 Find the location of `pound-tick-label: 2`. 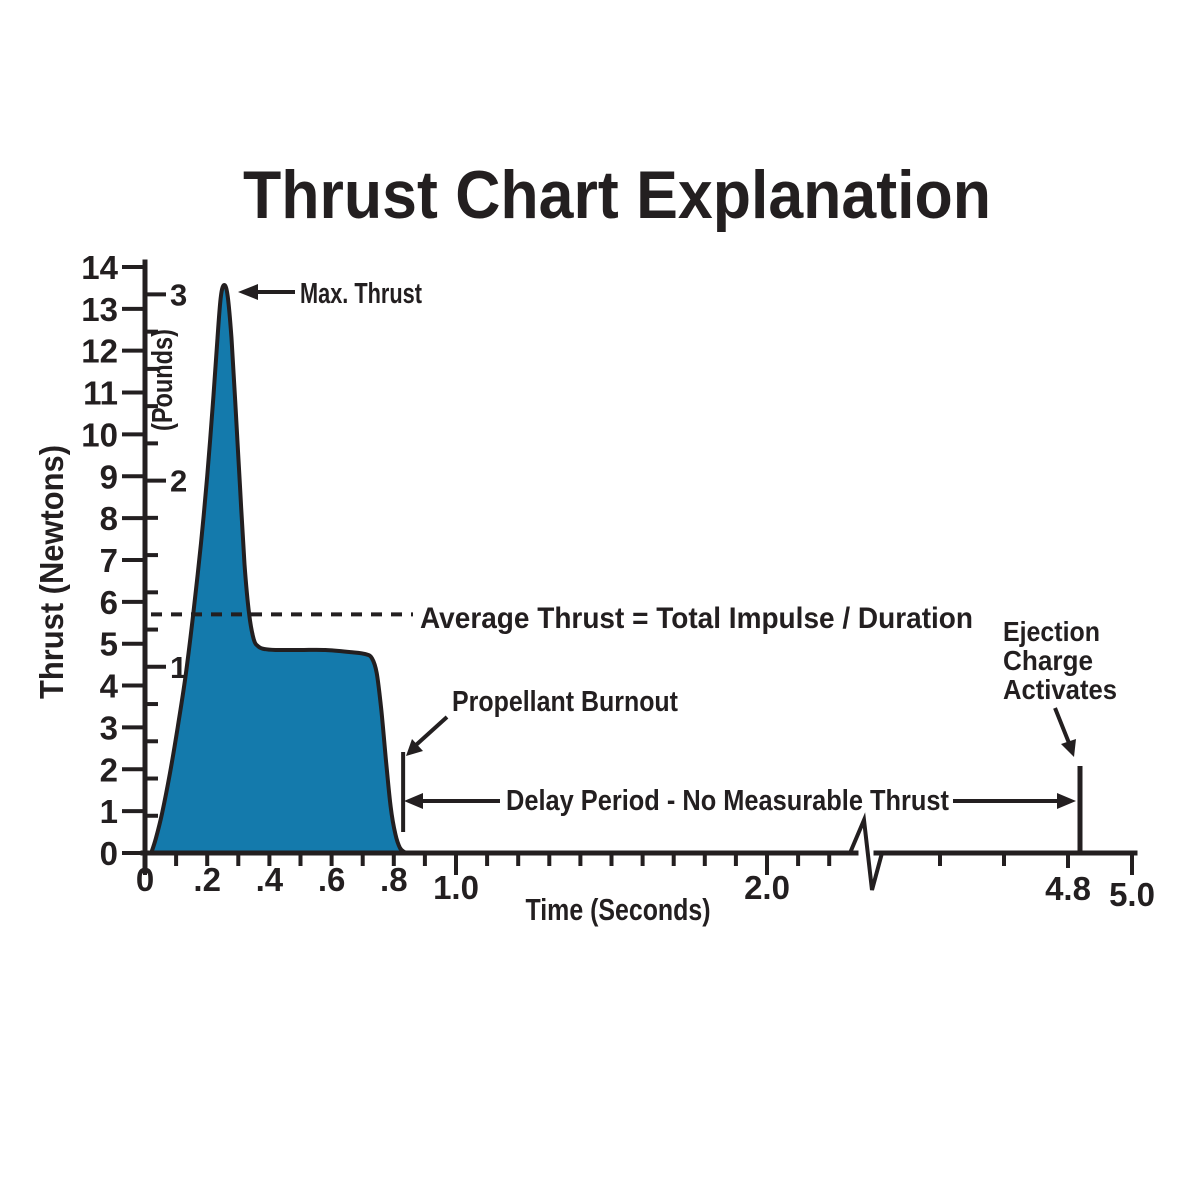

pound-tick-label: 2 is located at coordinates (178, 481).